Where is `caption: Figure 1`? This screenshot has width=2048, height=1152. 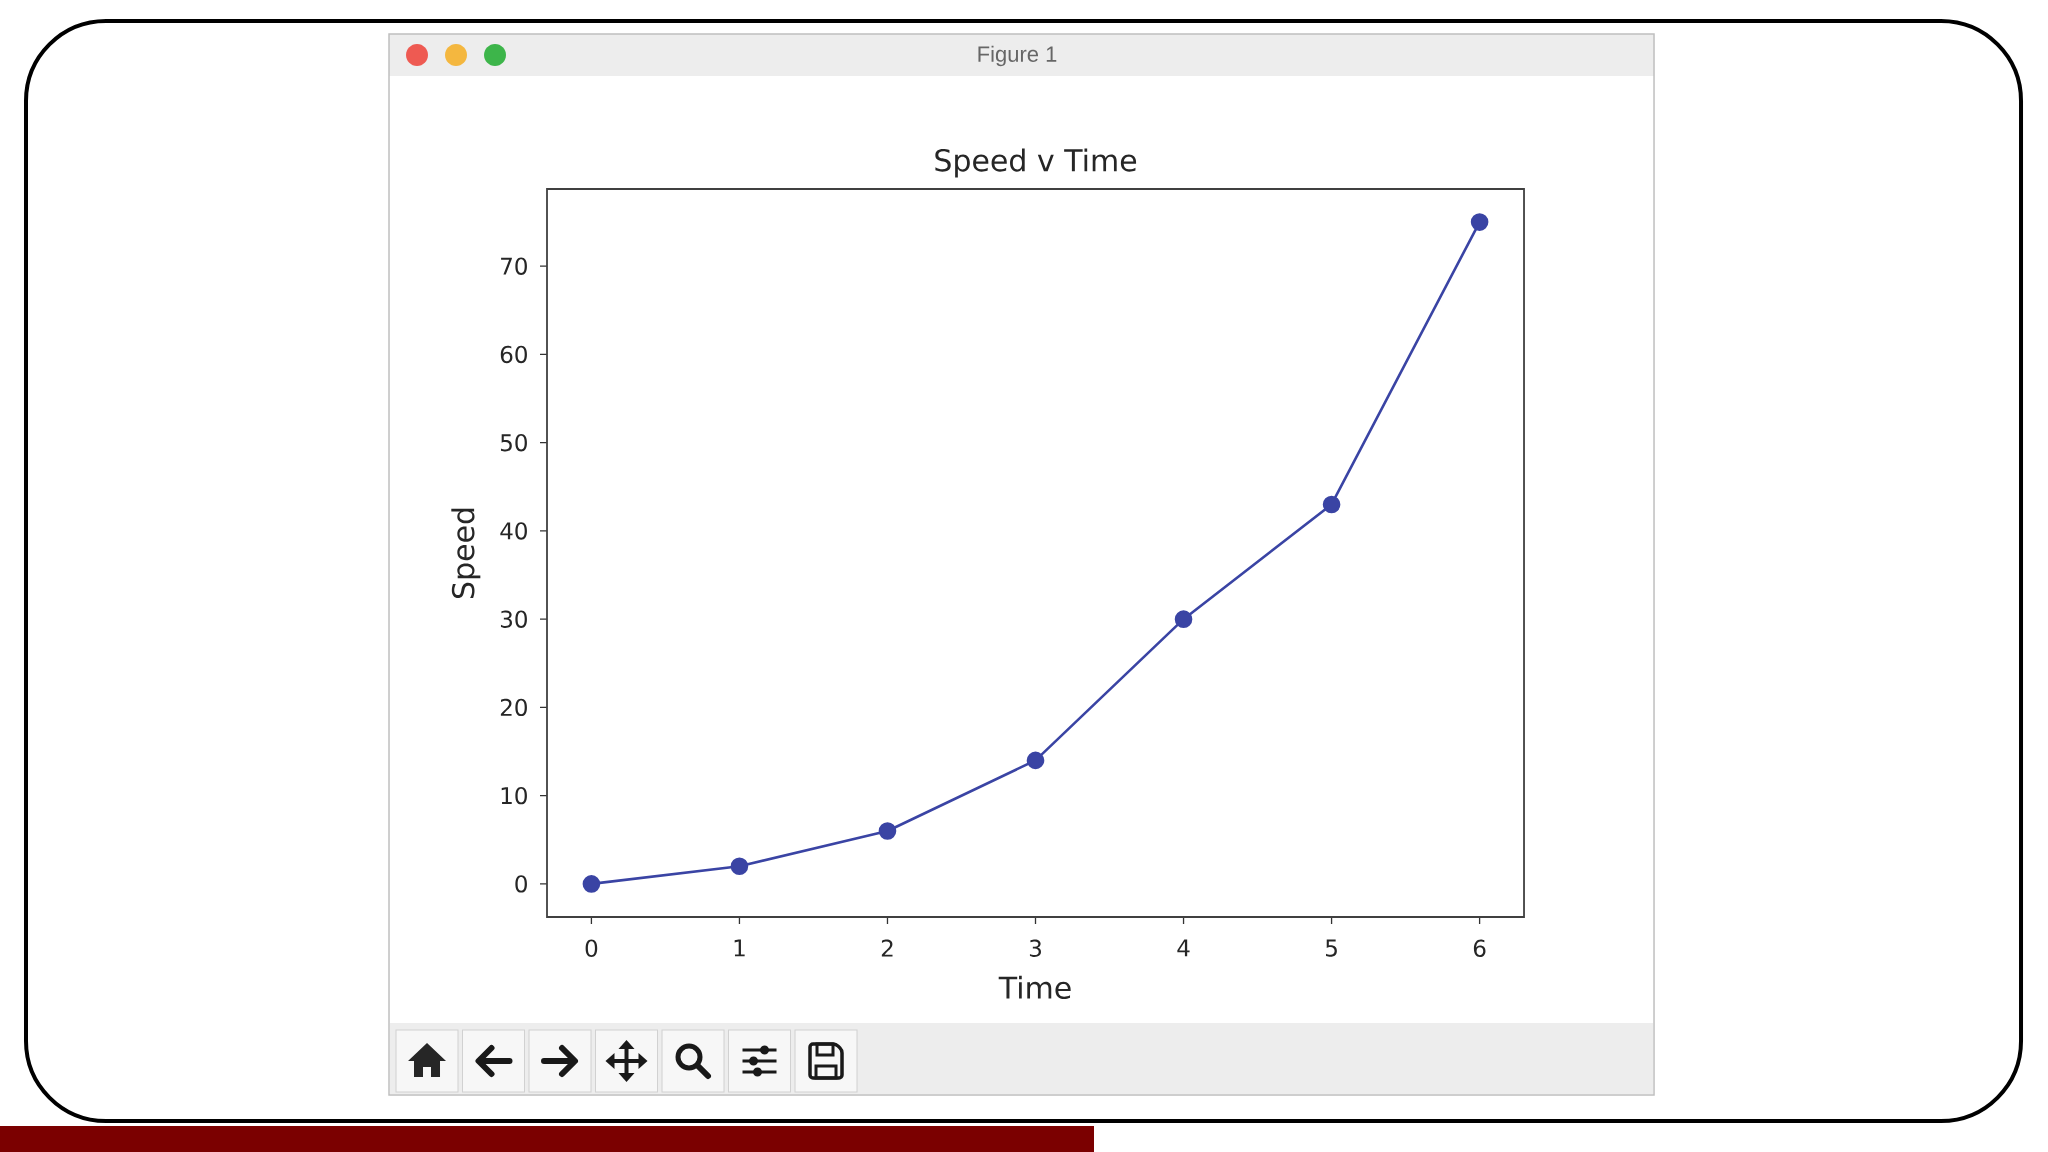
caption: Figure 1 is located at coordinates (1017, 56).